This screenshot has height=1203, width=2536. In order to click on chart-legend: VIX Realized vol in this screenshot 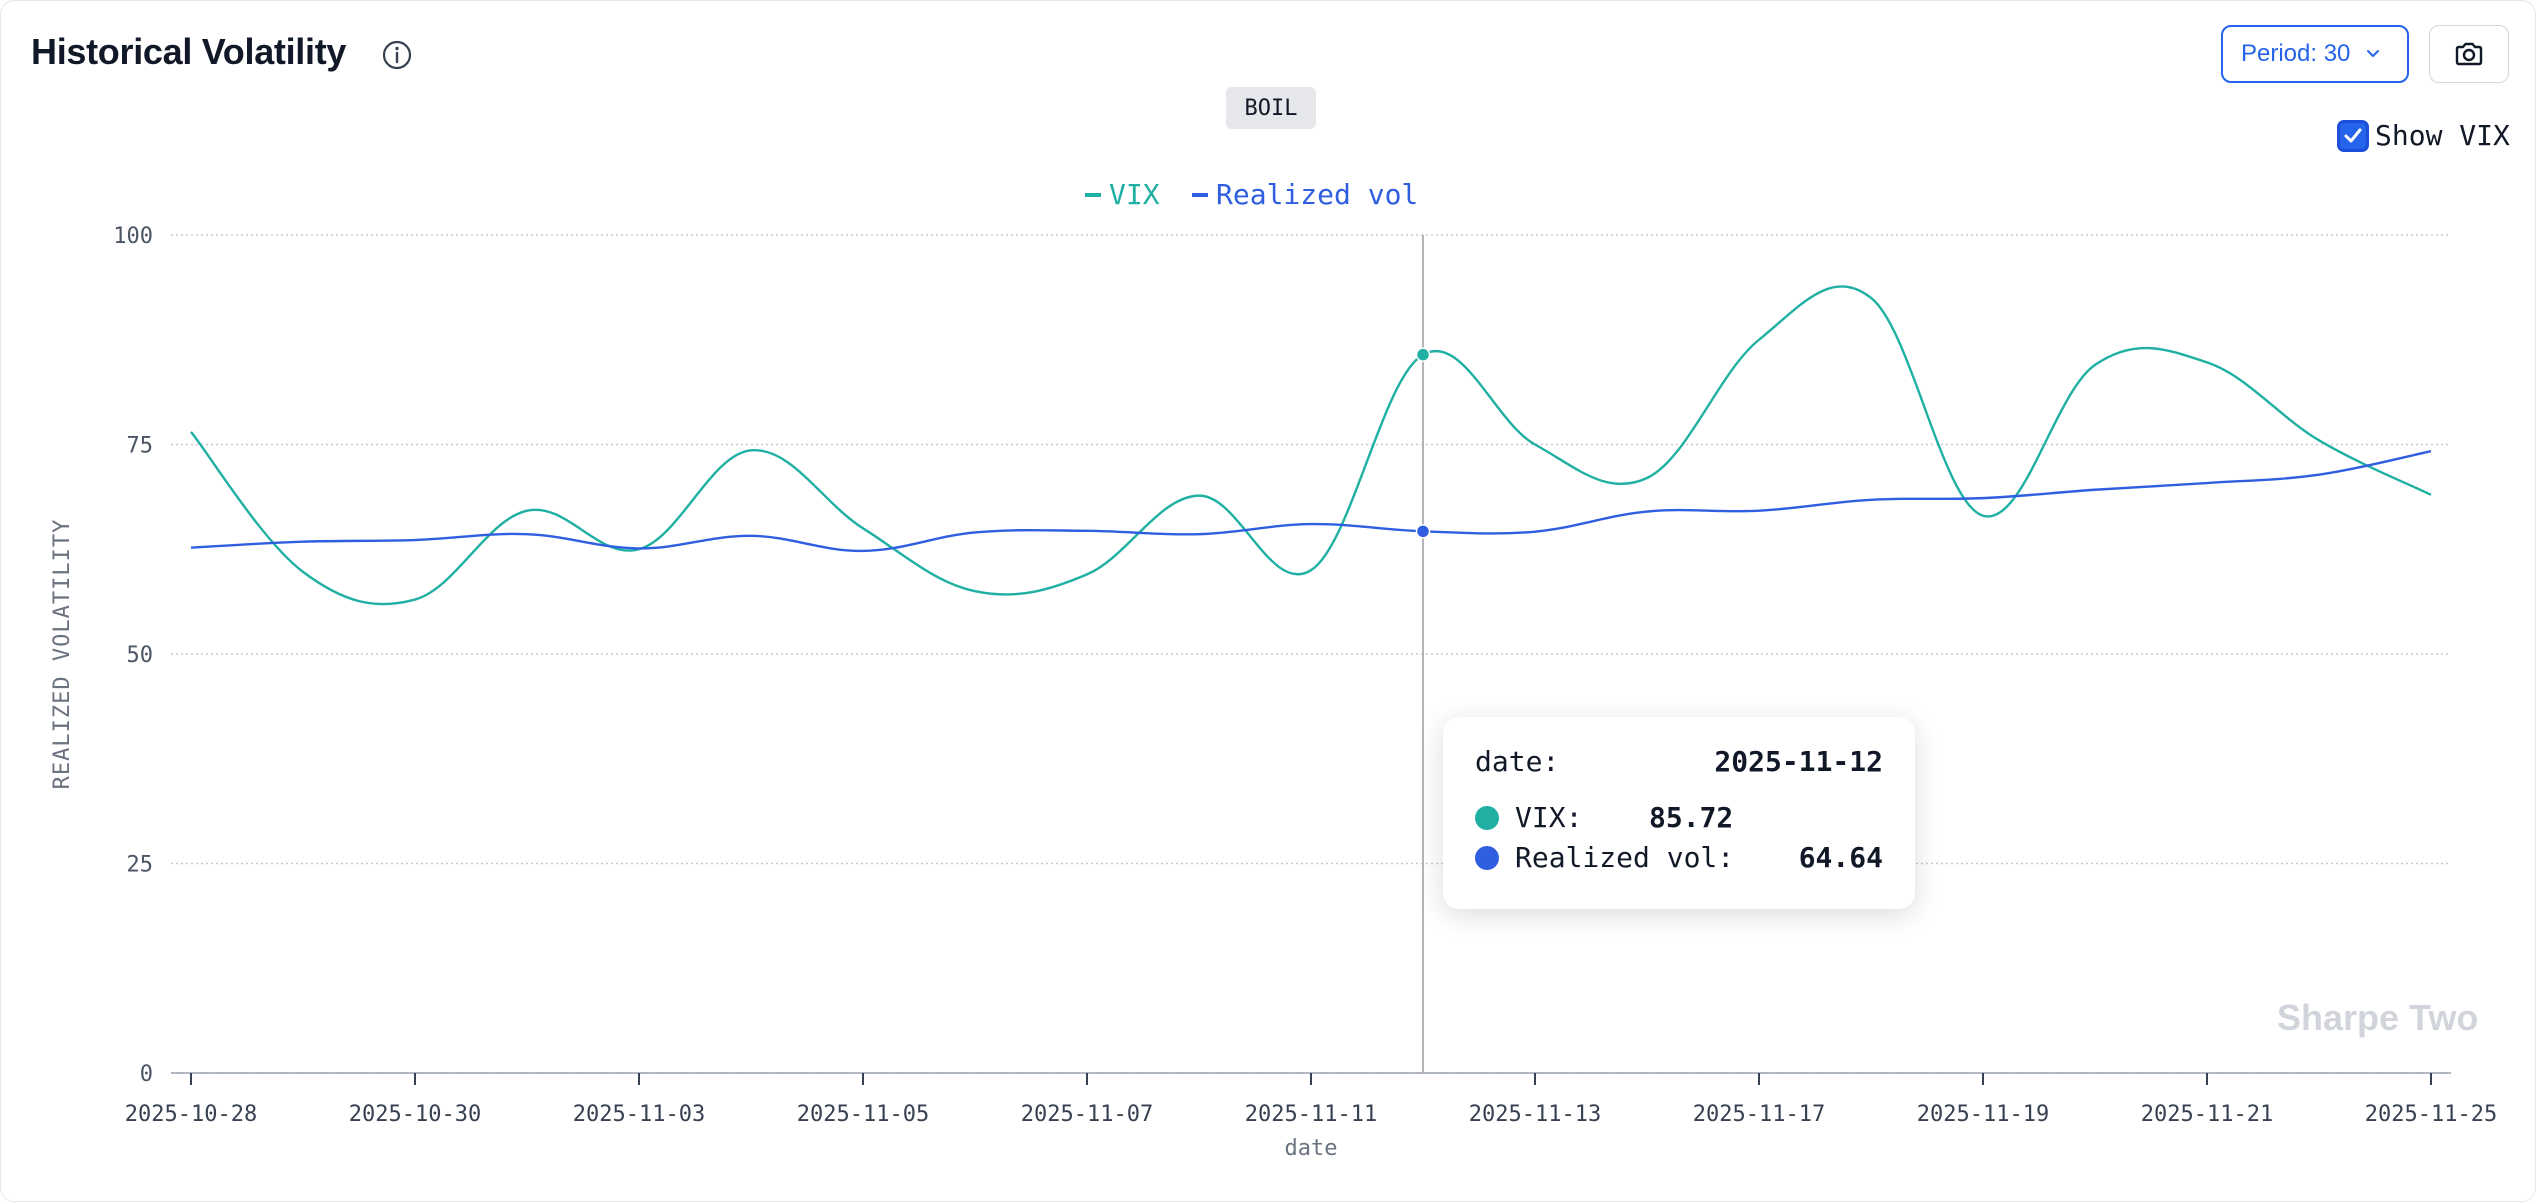, I will do `click(1251, 194)`.